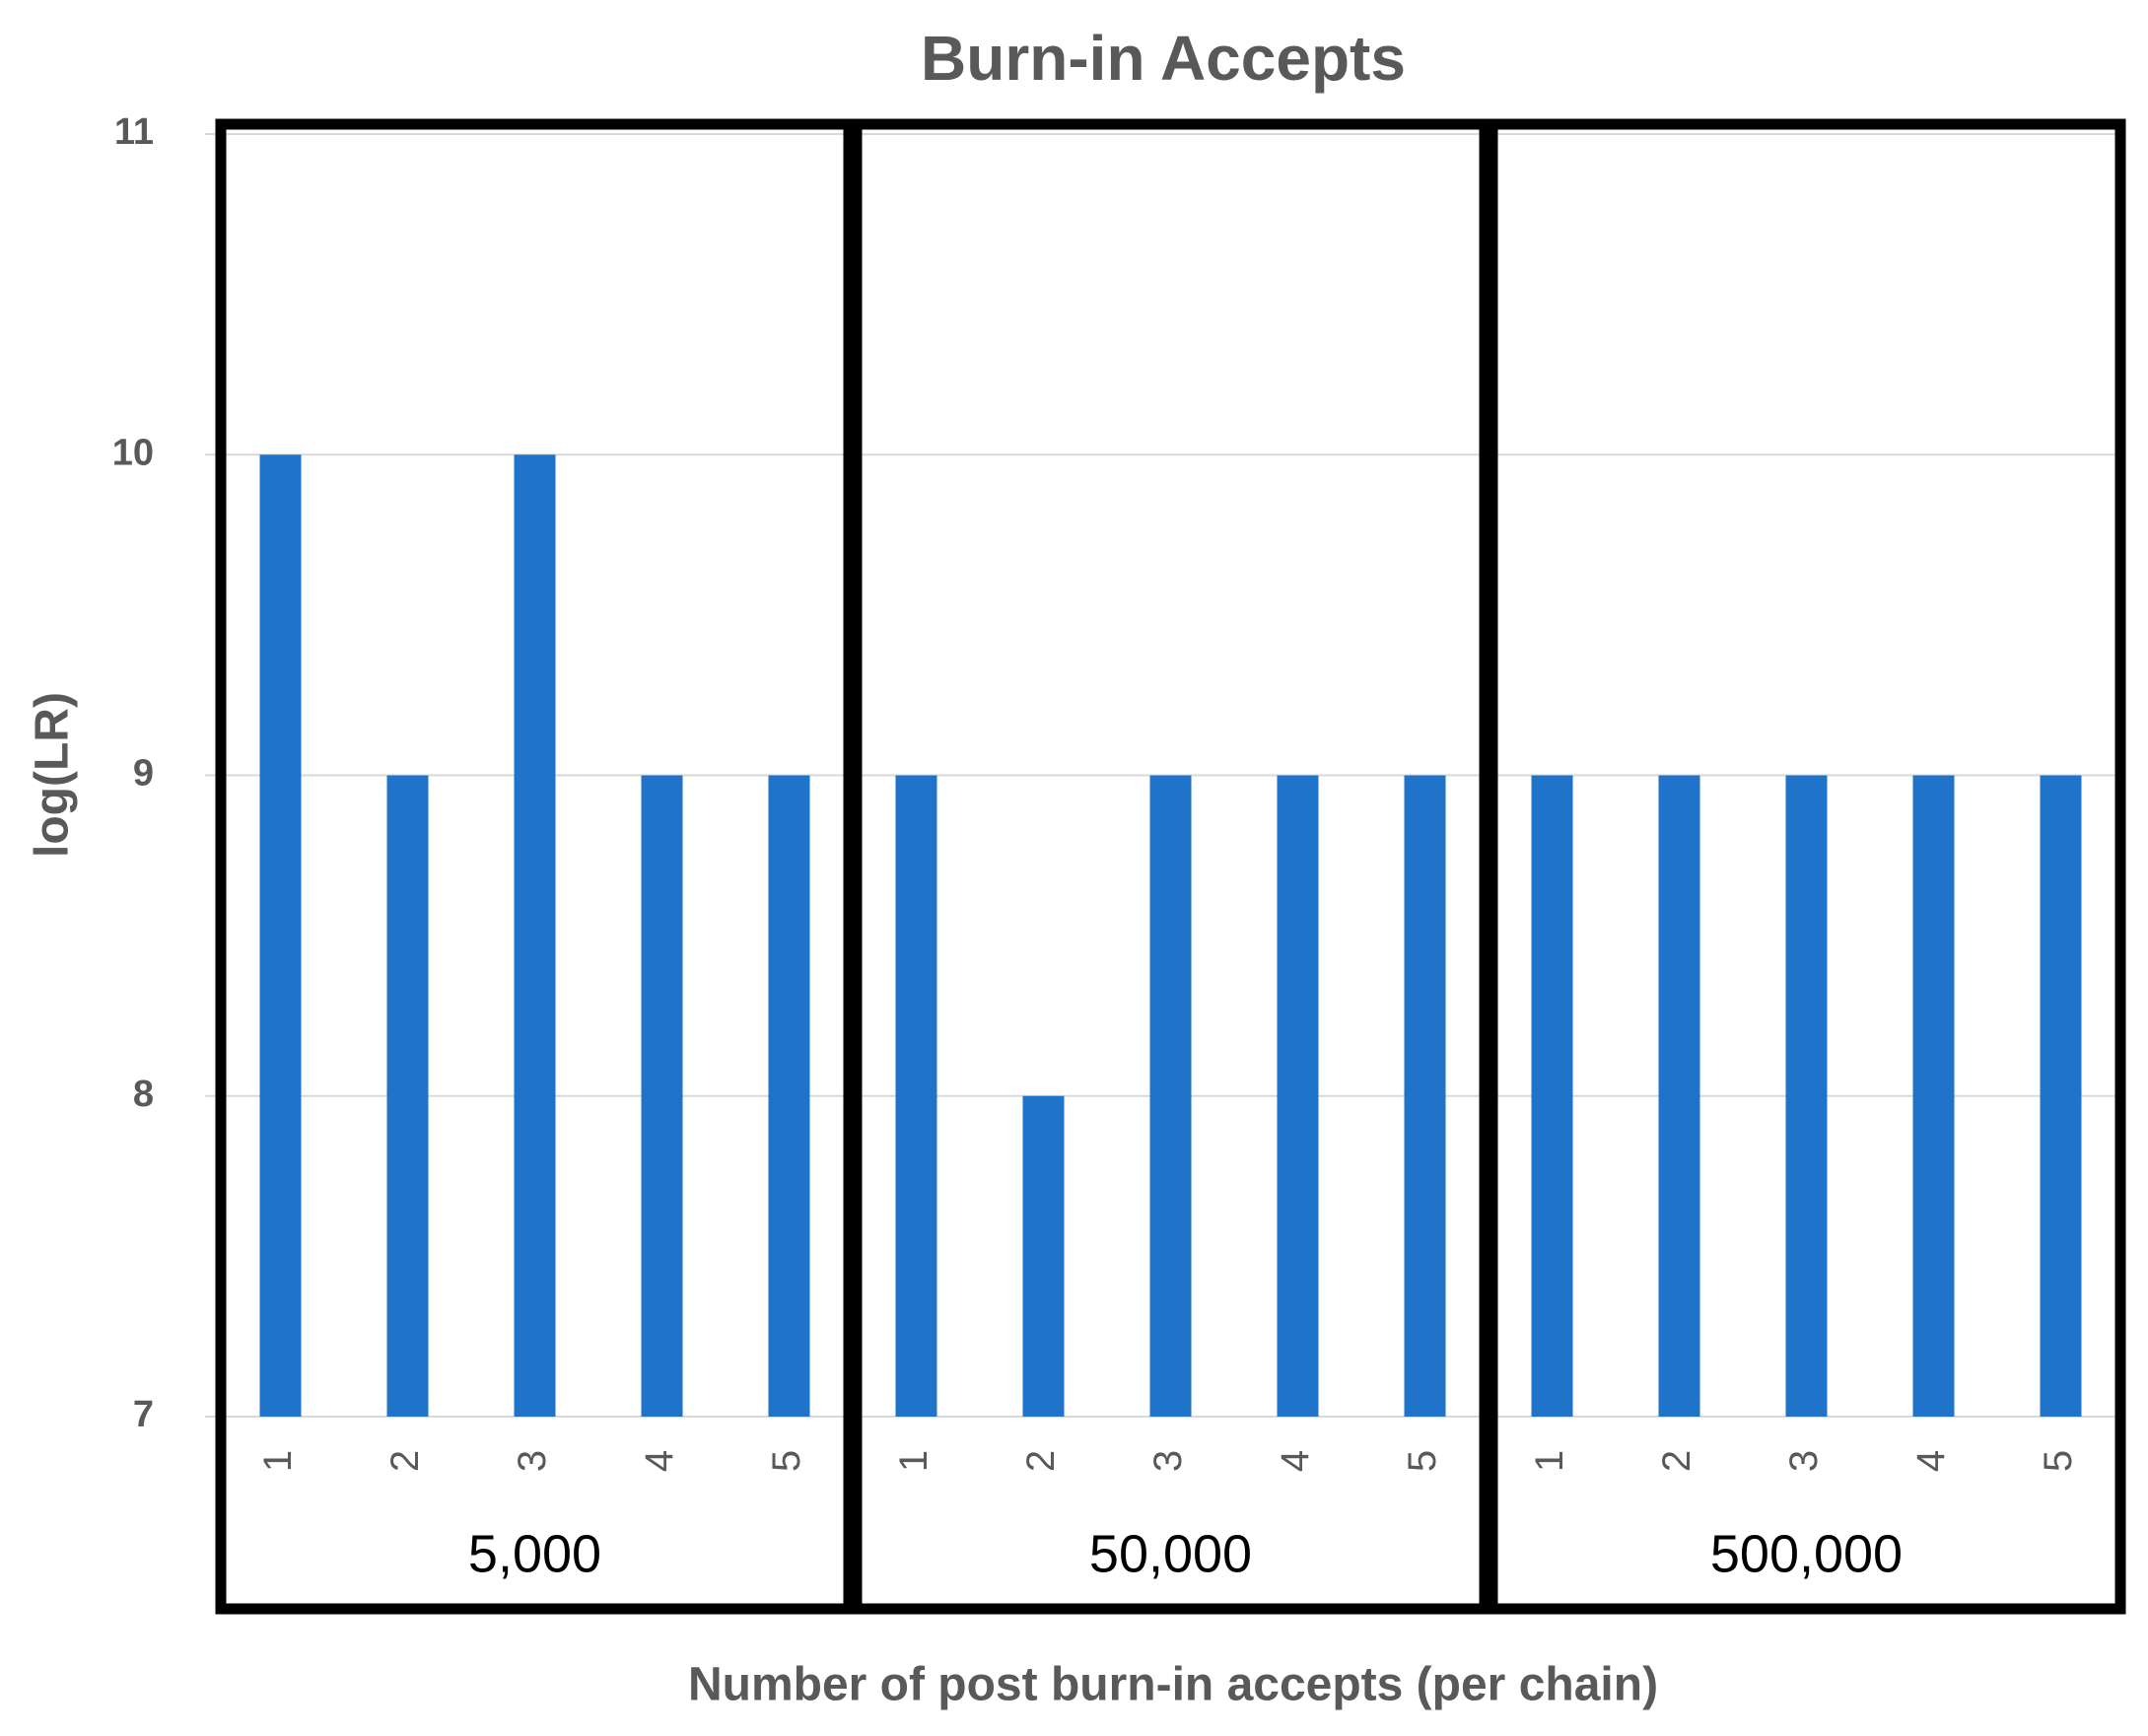 This screenshot has width=2148, height=1736. What do you see at coordinates (134, 132) in the screenshot?
I see `y-tick-label: 11` at bounding box center [134, 132].